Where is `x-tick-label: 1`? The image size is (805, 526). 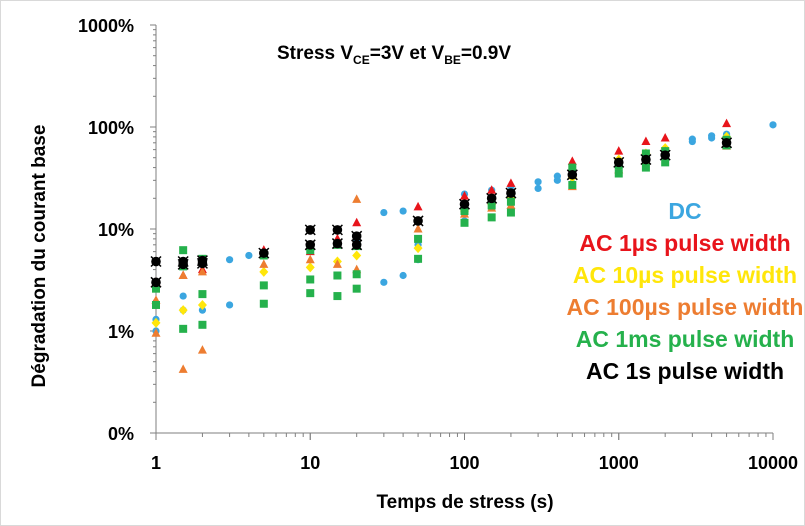 x-tick-label: 1 is located at coordinates (156, 463).